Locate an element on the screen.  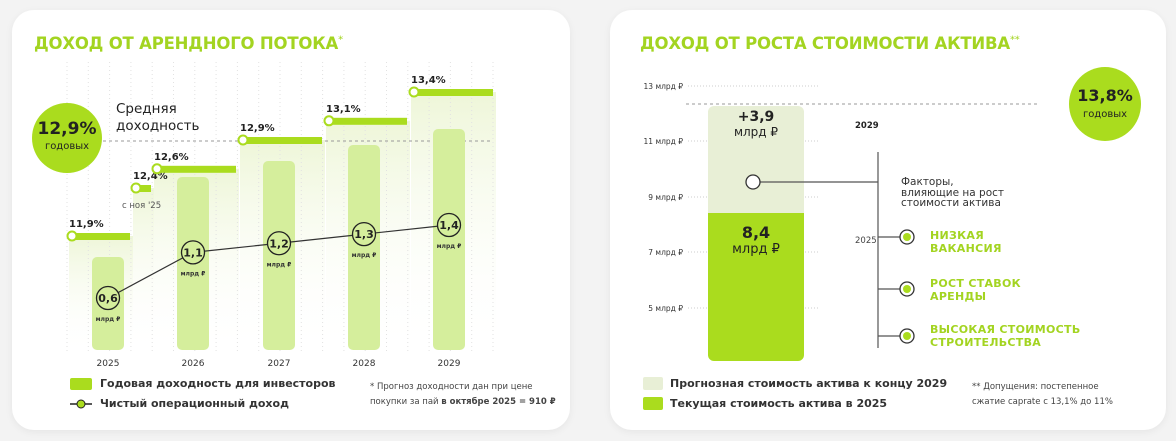
yield-label: 12,6% is located at coordinates (171, 157).